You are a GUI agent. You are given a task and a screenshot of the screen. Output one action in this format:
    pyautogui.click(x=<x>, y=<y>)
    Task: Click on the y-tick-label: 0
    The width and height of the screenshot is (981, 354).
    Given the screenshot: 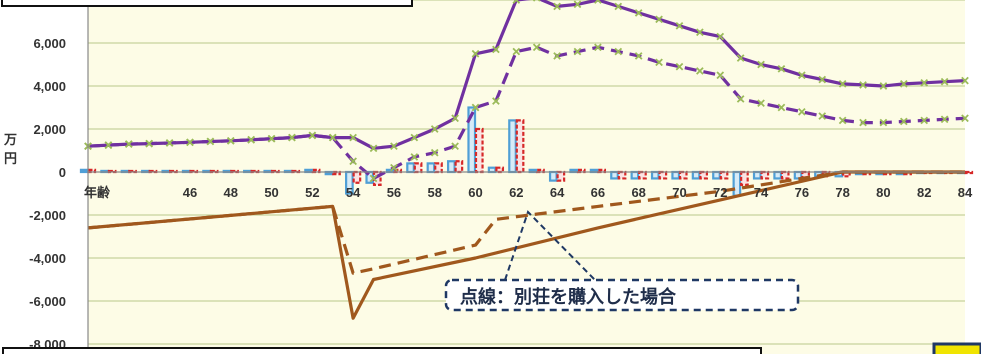 What is the action you would take?
    pyautogui.click(x=62, y=172)
    